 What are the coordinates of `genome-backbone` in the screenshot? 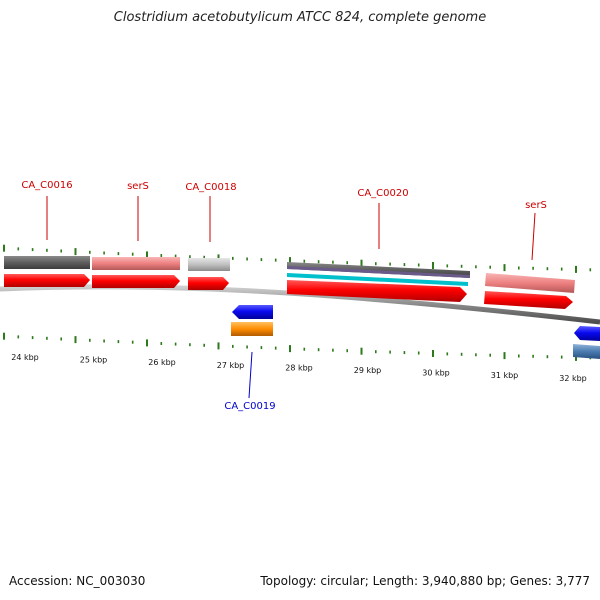 It's located at (300, 304).